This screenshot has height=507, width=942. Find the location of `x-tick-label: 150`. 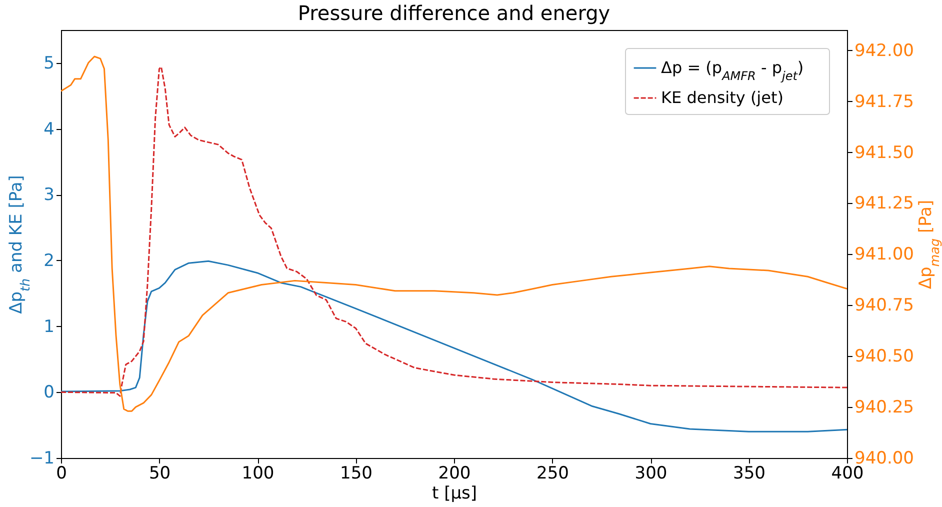

x-tick-label: 150 is located at coordinates (356, 474).